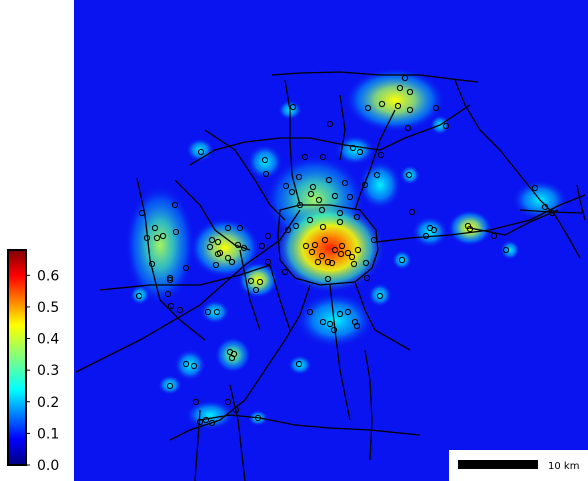  What do you see at coordinates (42, 371) in the screenshot?
I see `colorbar-ticks: 0.0 0.1 0.2 0.3 0.4 0.5 0.6` at bounding box center [42, 371].